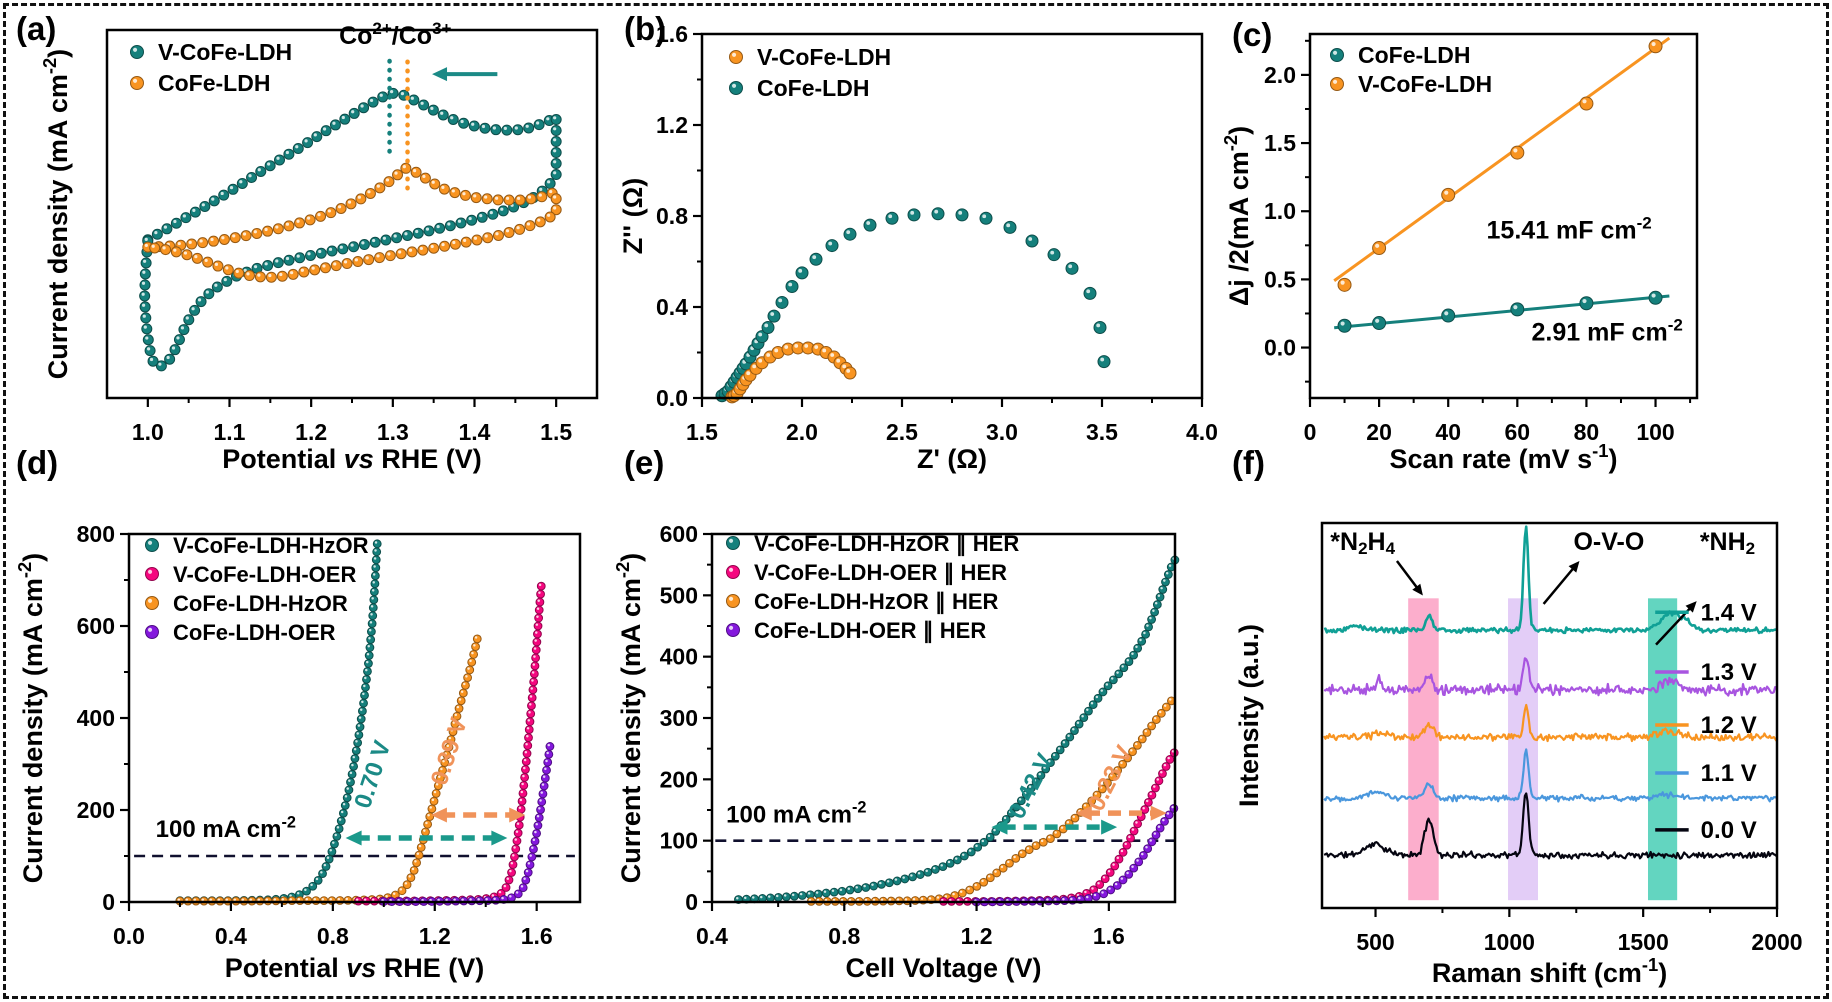  What do you see at coordinates (475, 432) in the screenshot?
I see `svg-text: 1.4` at bounding box center [475, 432].